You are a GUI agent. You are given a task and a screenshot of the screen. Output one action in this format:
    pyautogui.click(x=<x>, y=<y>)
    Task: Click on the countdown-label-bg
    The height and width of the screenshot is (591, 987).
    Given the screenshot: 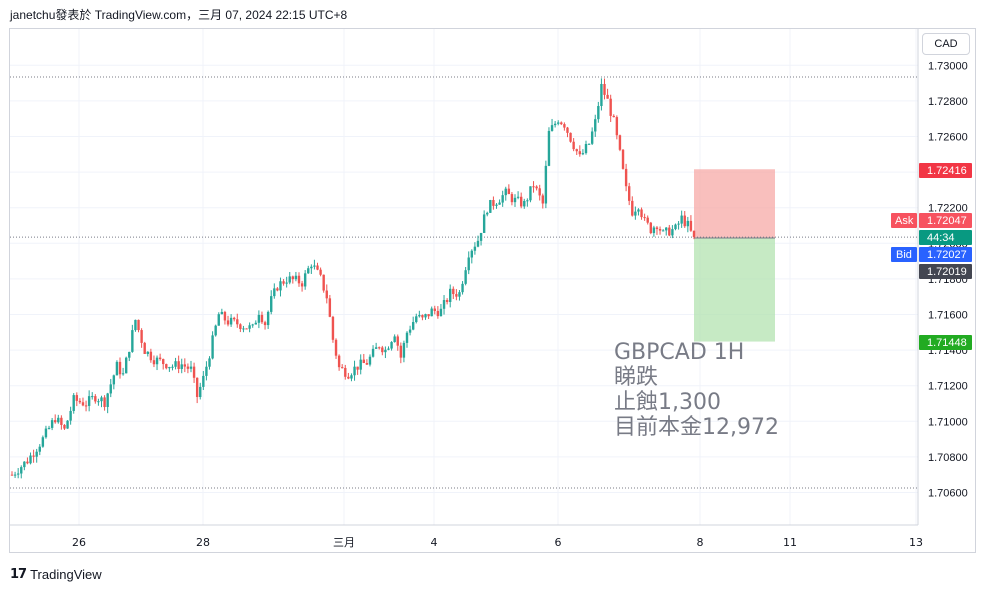 What is the action you would take?
    pyautogui.click(x=945, y=237)
    